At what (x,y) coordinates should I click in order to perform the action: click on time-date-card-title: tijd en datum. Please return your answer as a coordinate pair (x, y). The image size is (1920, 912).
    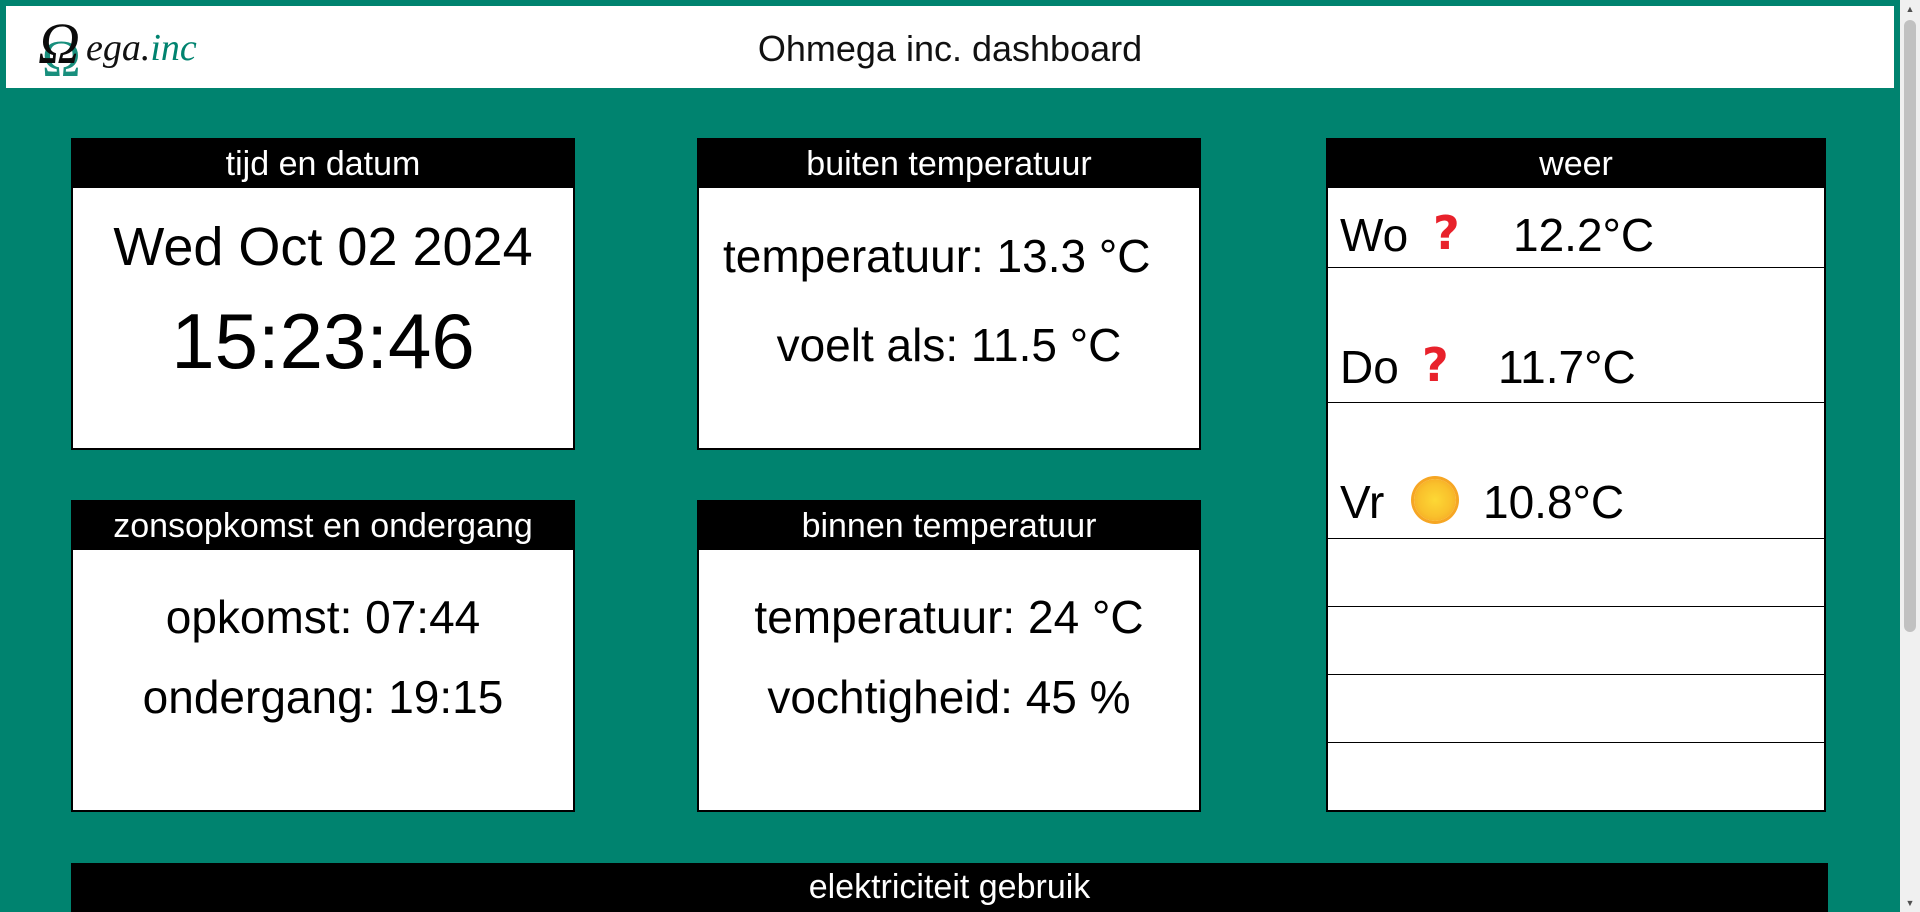
    Looking at the image, I should click on (323, 164).